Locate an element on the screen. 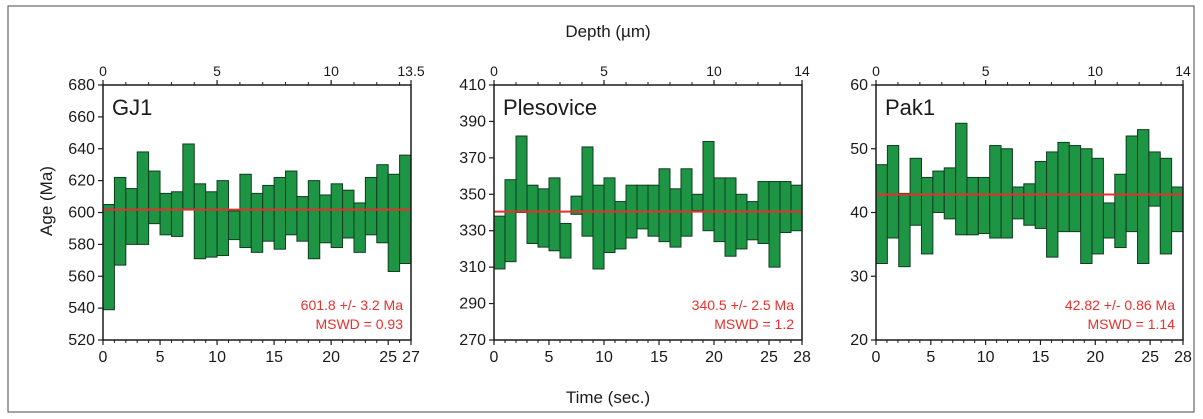 This screenshot has width=1203, height=419. depth-tick-label-gj1-10: 10 is located at coordinates (331, 71).